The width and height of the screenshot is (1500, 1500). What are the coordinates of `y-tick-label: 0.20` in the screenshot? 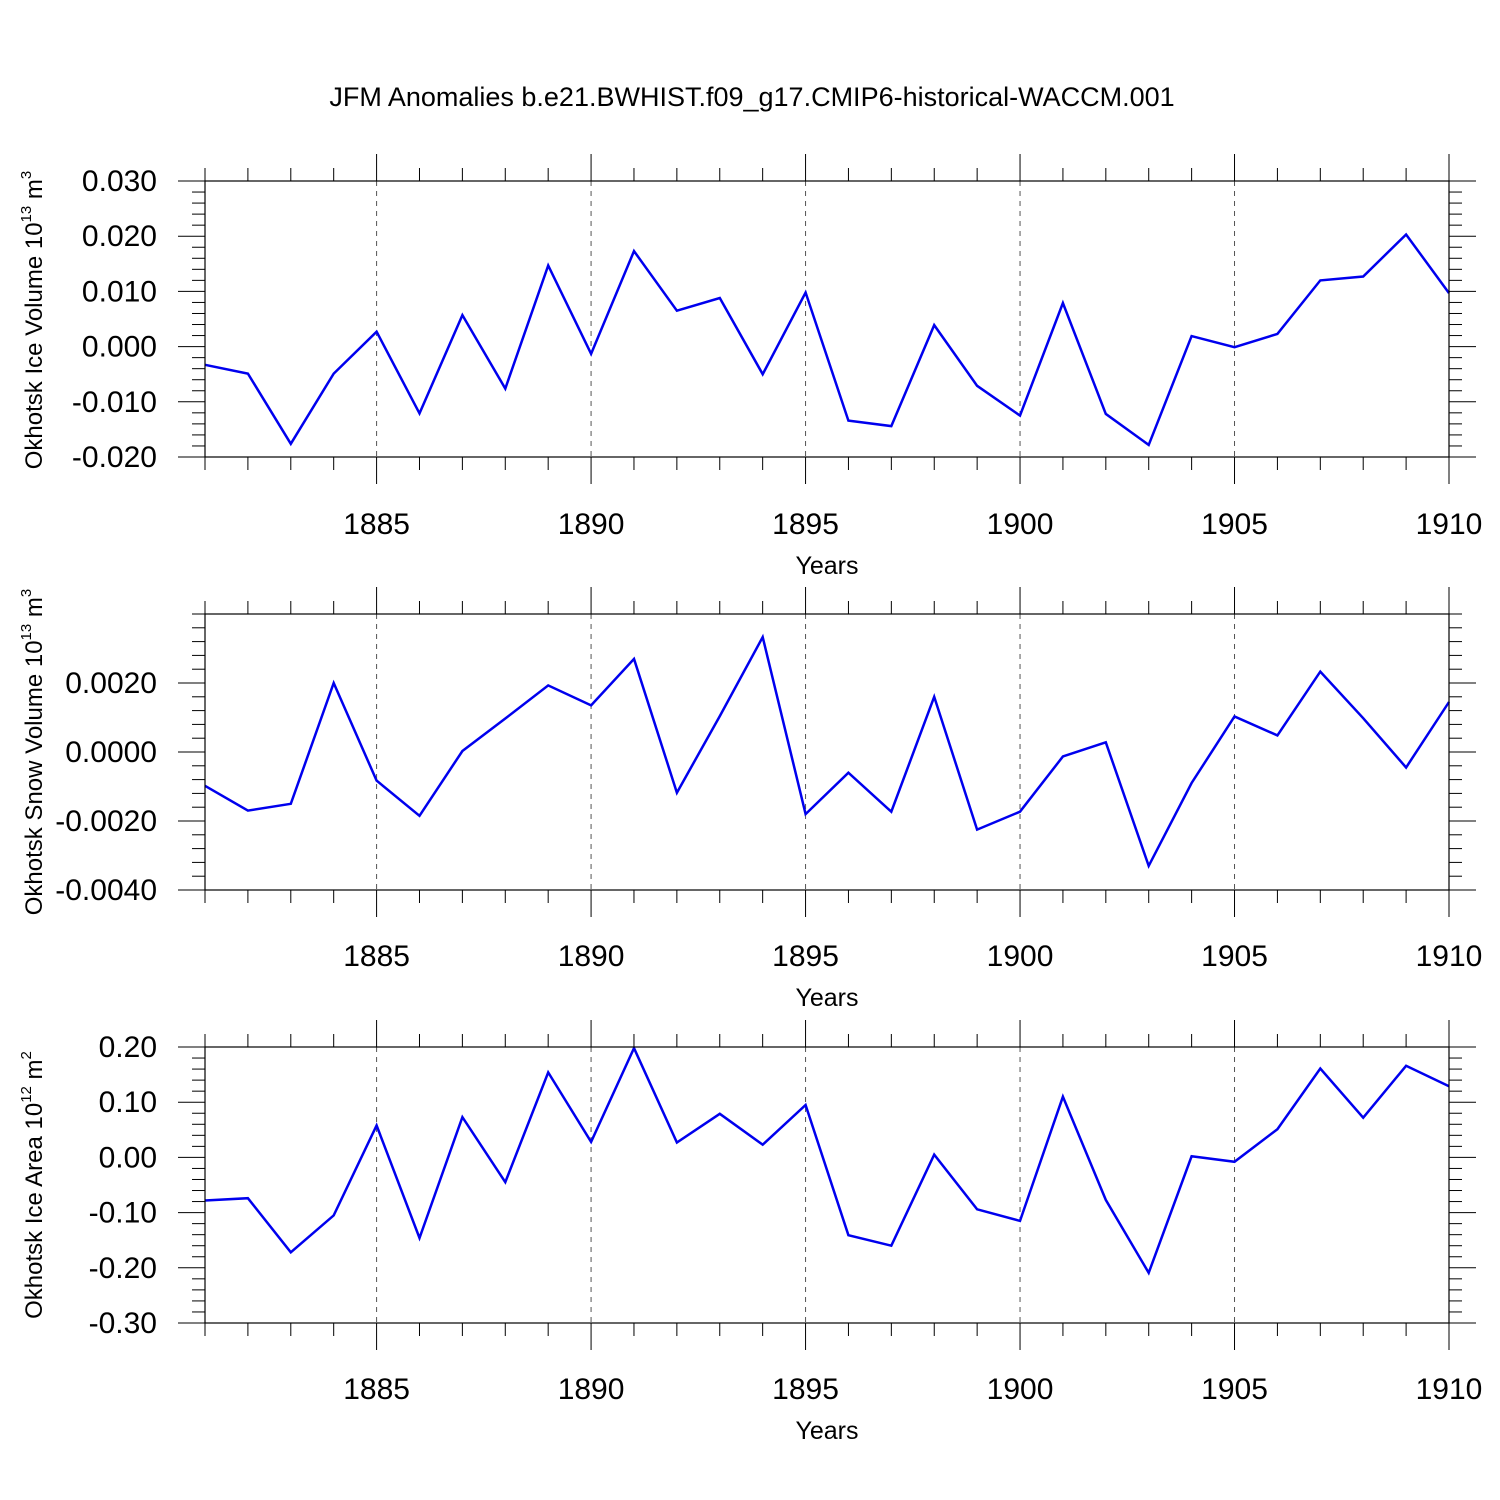 It's located at (128, 1047).